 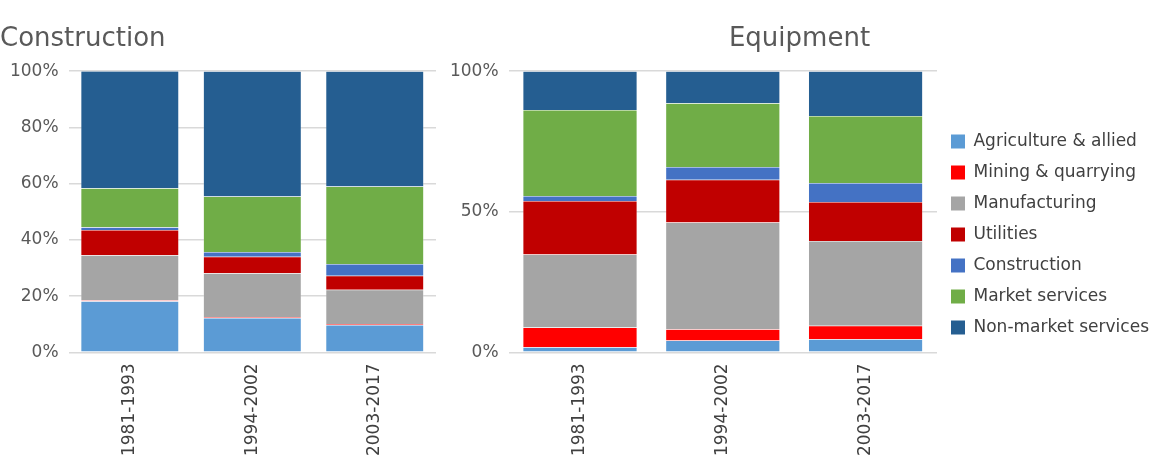 What do you see at coordinates (1040, 294) in the screenshot?
I see `legend-label: Market services` at bounding box center [1040, 294].